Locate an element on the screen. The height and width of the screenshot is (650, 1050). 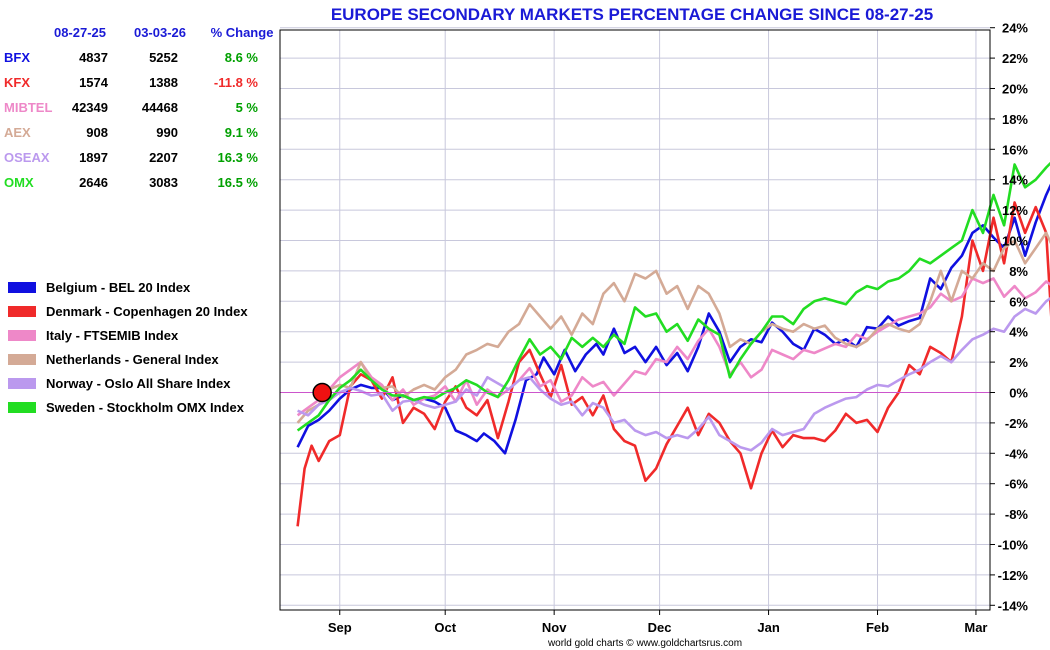
y-tick-label: 18% is located at coordinates (1015, 119).